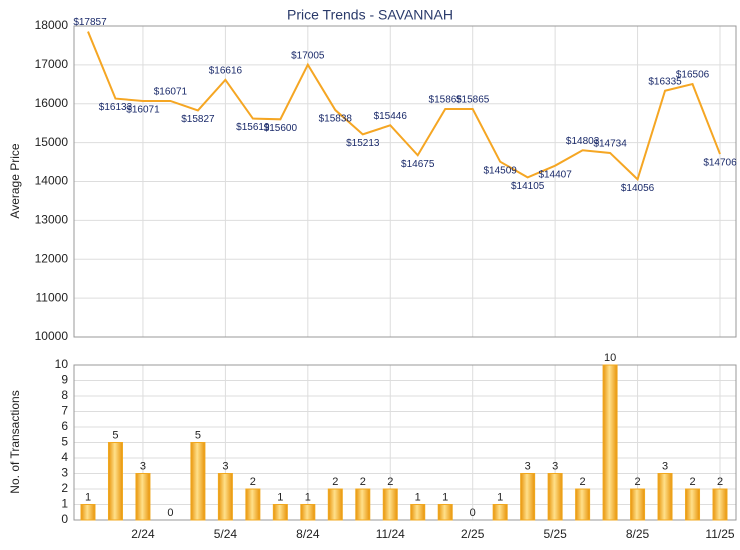 The image size is (740, 550). Describe the element at coordinates (281, 128) in the screenshot. I see `data-label: $15600` at that location.